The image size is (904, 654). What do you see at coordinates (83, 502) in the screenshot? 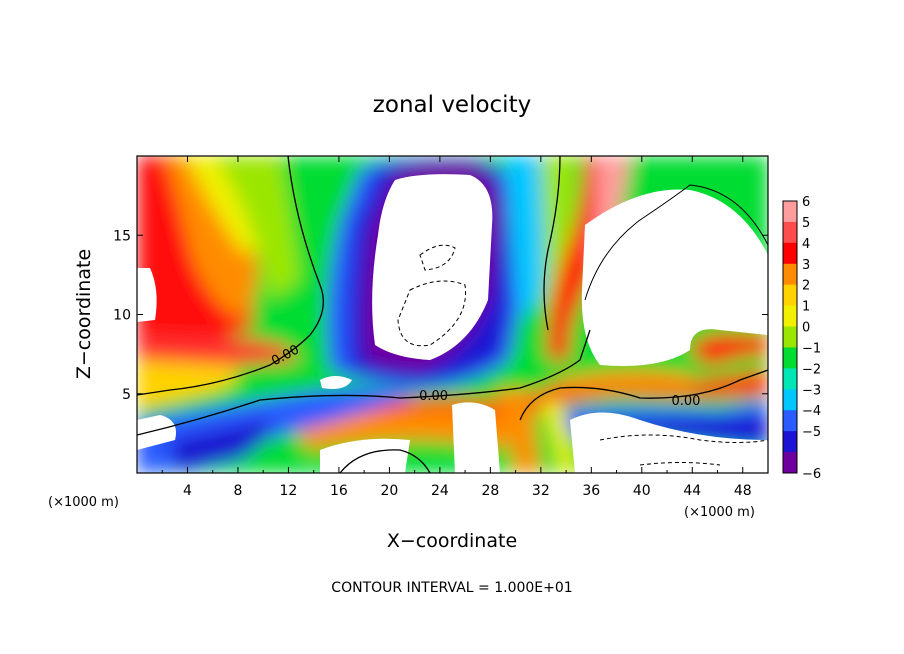
I see `x-unit-left: (×1000 m)` at bounding box center [83, 502].